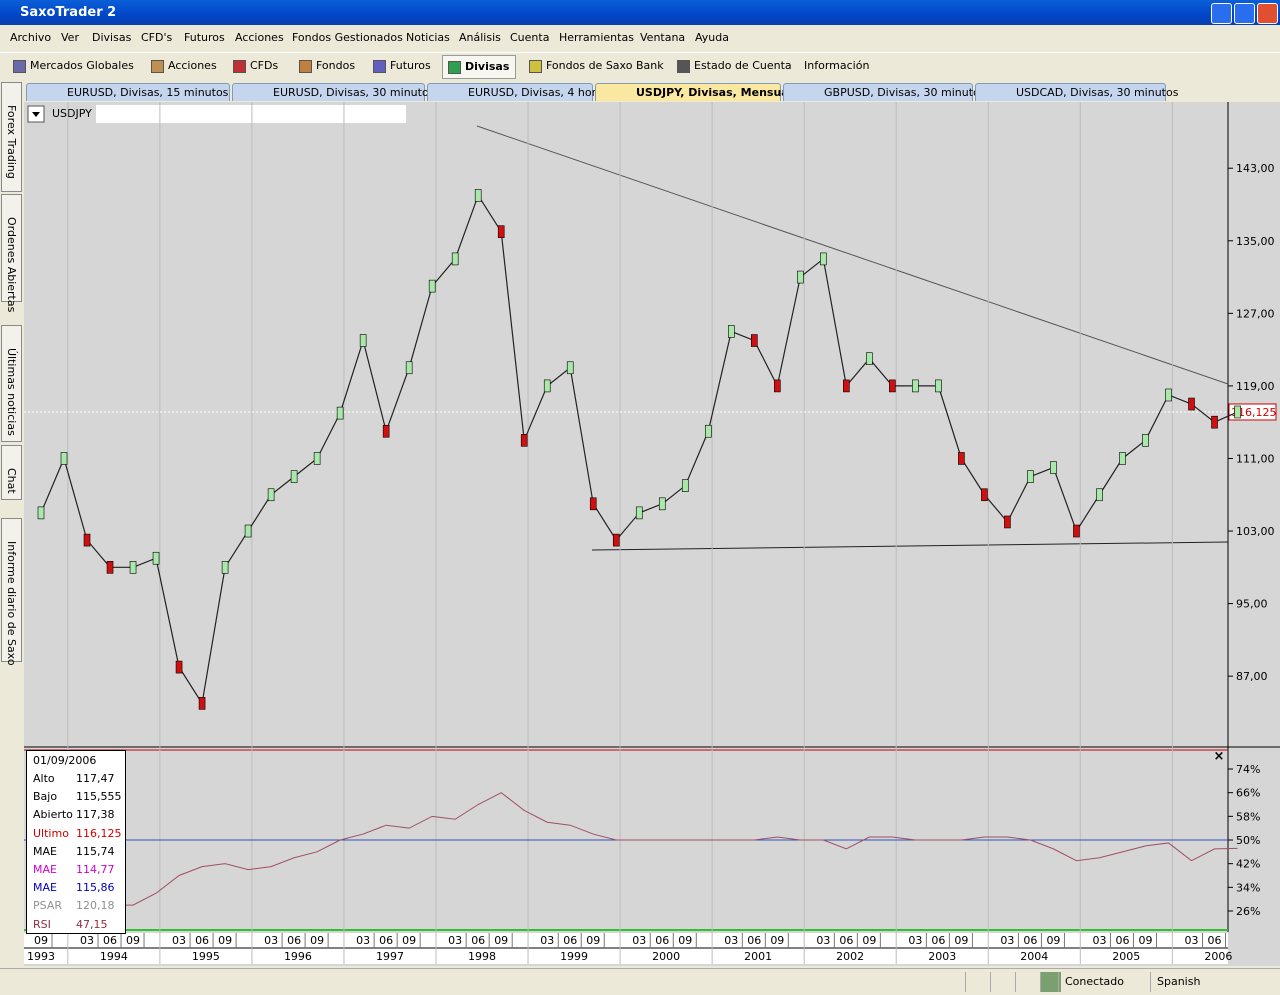 The image size is (1280, 995). What do you see at coordinates (327, 66) in the screenshot?
I see `toolbar-button: Fondos` at bounding box center [327, 66].